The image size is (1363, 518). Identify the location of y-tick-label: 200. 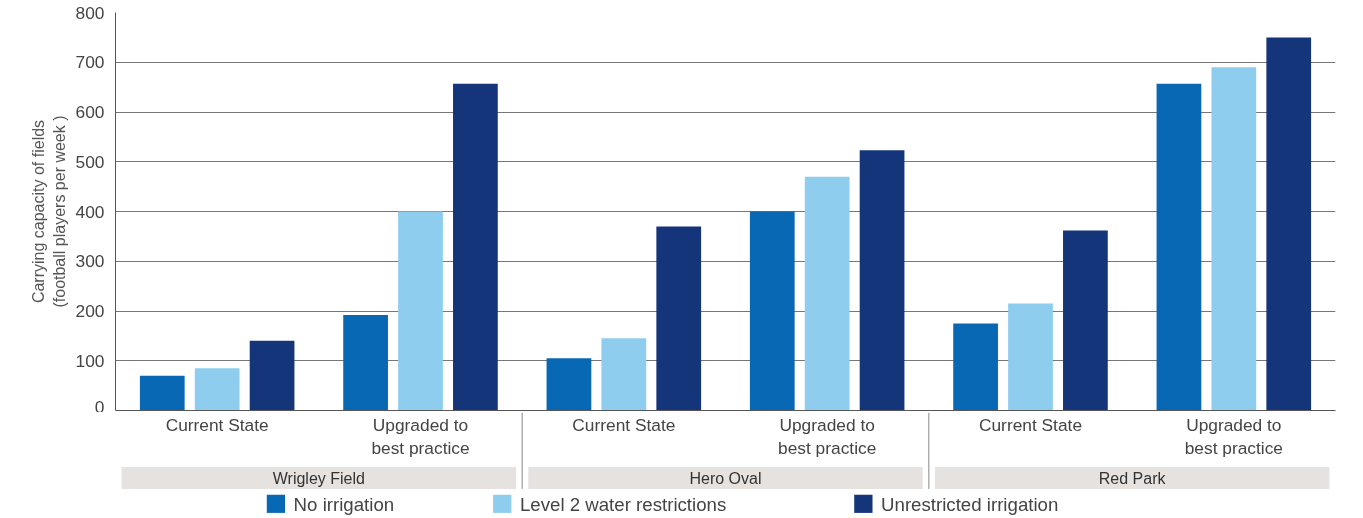
(90, 311).